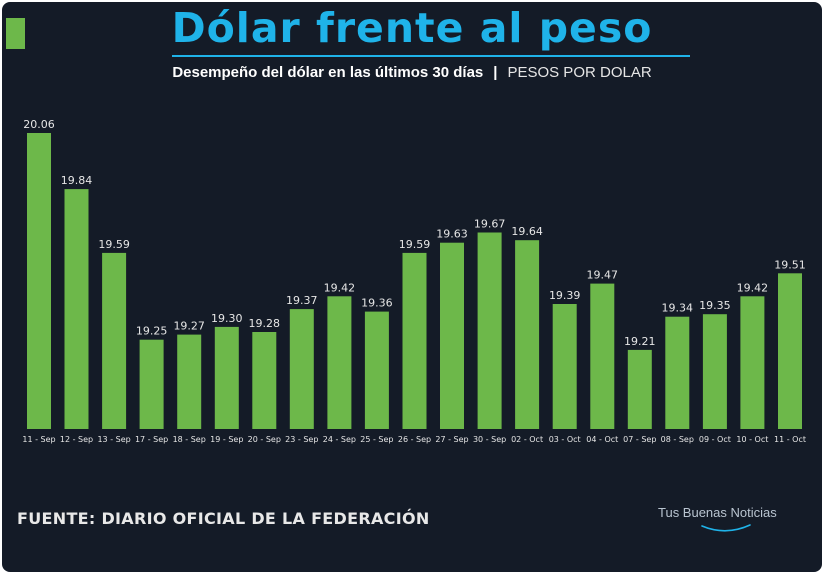 Image resolution: width=825 pixels, height=576 pixels. What do you see at coordinates (602, 439) in the screenshot?
I see `x-tick-label: 04 - Oct` at bounding box center [602, 439].